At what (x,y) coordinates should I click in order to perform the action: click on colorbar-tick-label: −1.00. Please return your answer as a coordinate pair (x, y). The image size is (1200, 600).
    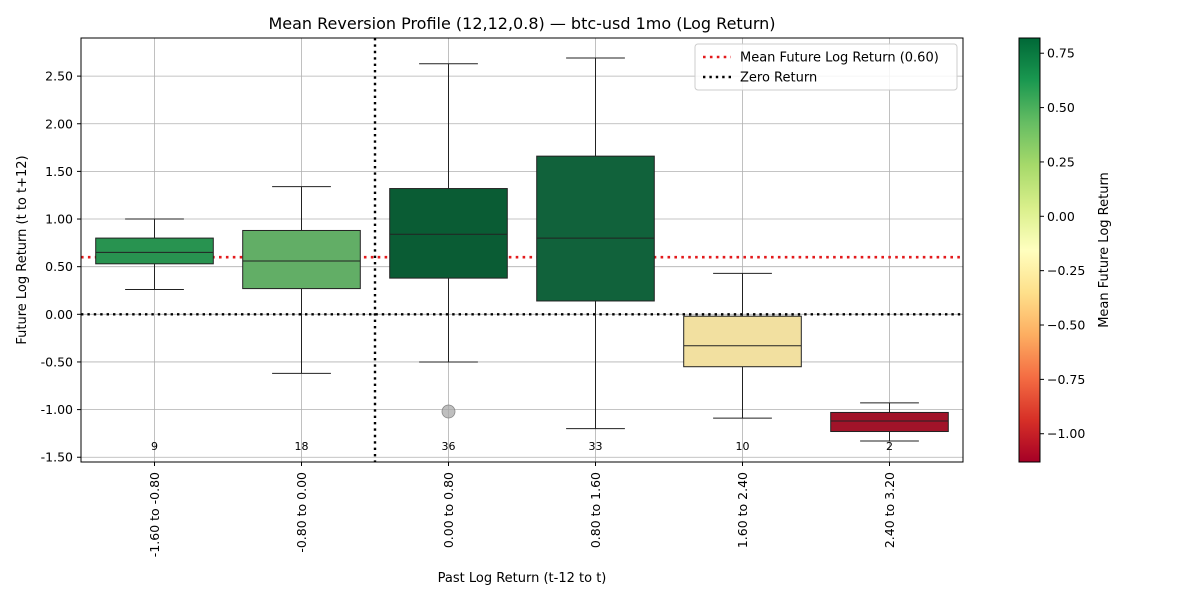
    Looking at the image, I should click on (1066, 433).